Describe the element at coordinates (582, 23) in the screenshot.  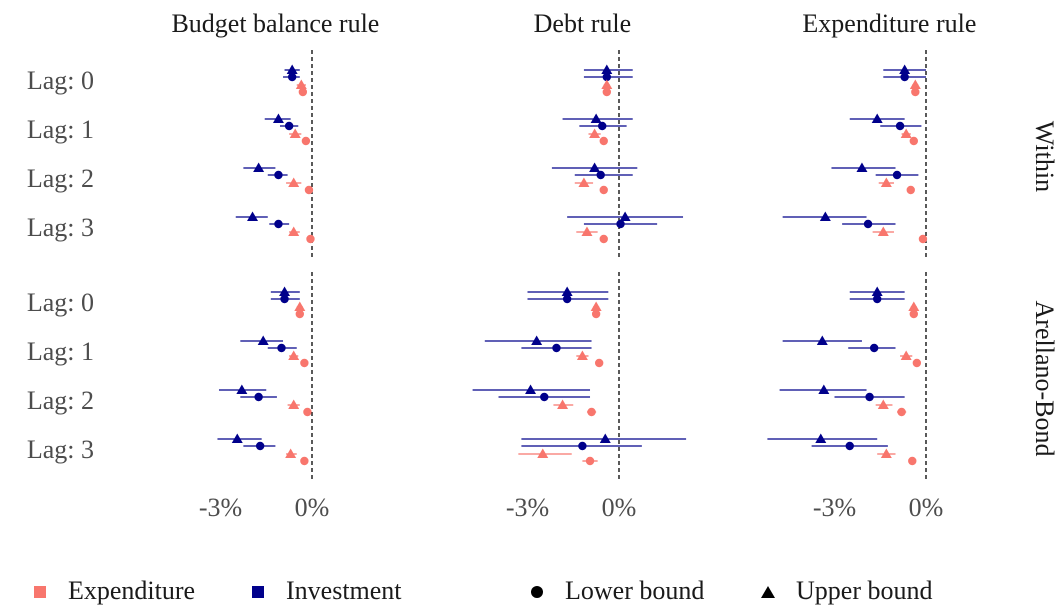
I see `column-title: Debt rule` at that location.